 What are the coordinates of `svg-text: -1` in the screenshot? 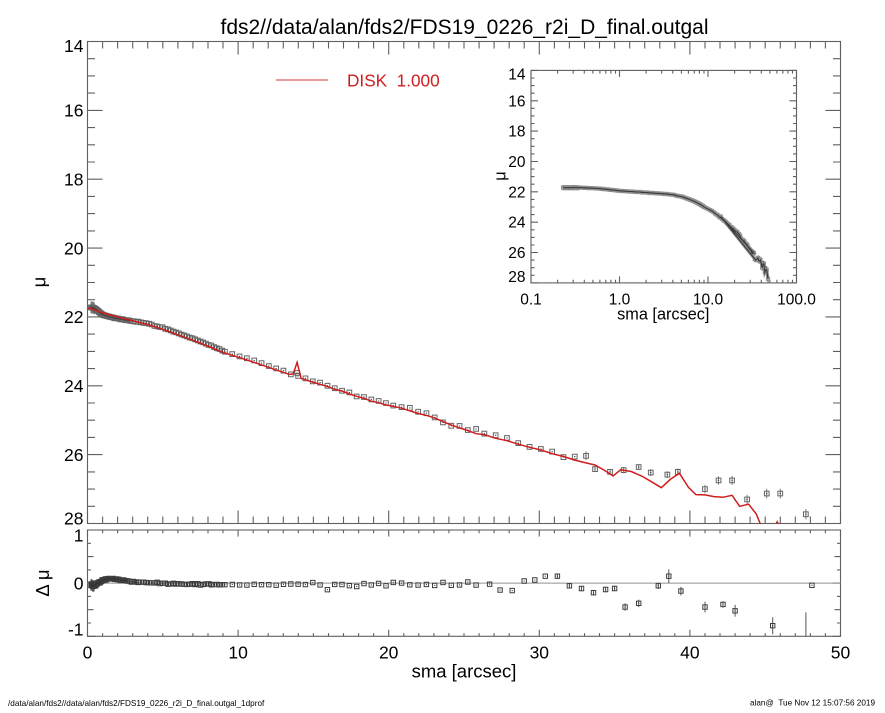 It's located at (76, 630).